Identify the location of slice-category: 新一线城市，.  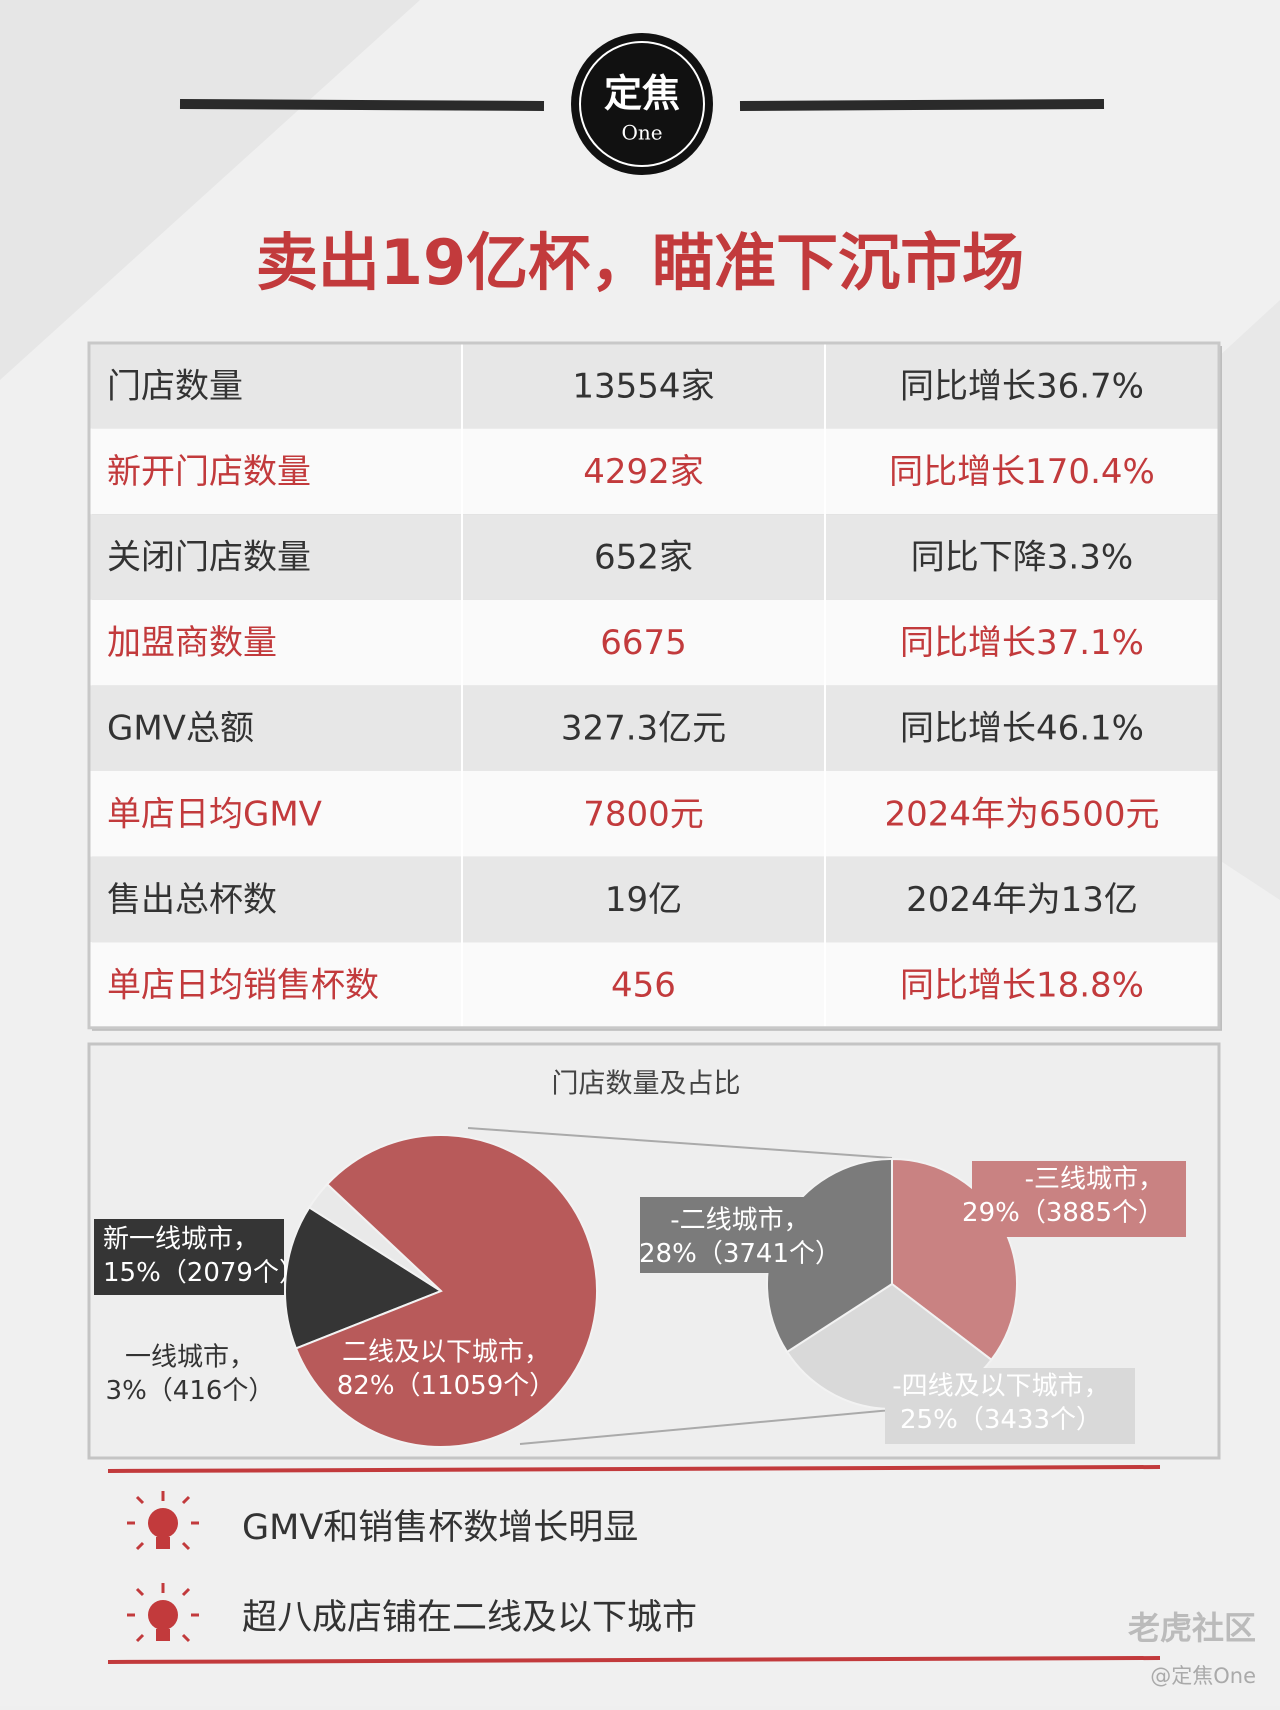
(181, 1240).